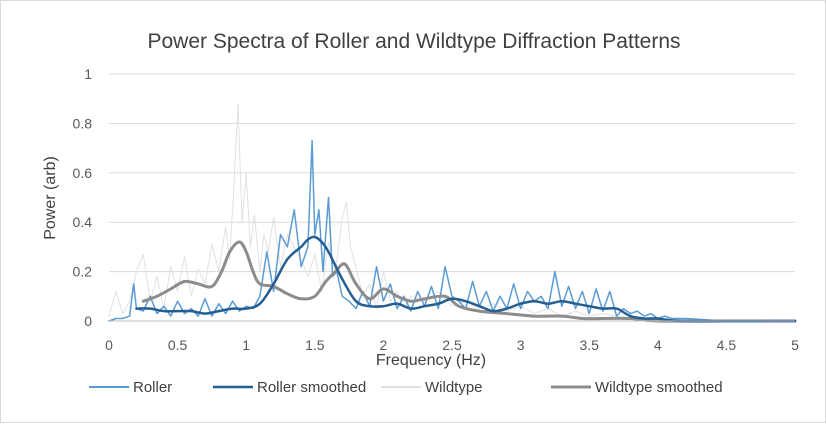  What do you see at coordinates (658, 345) in the screenshot?
I see `x-tick-label: 4` at bounding box center [658, 345].